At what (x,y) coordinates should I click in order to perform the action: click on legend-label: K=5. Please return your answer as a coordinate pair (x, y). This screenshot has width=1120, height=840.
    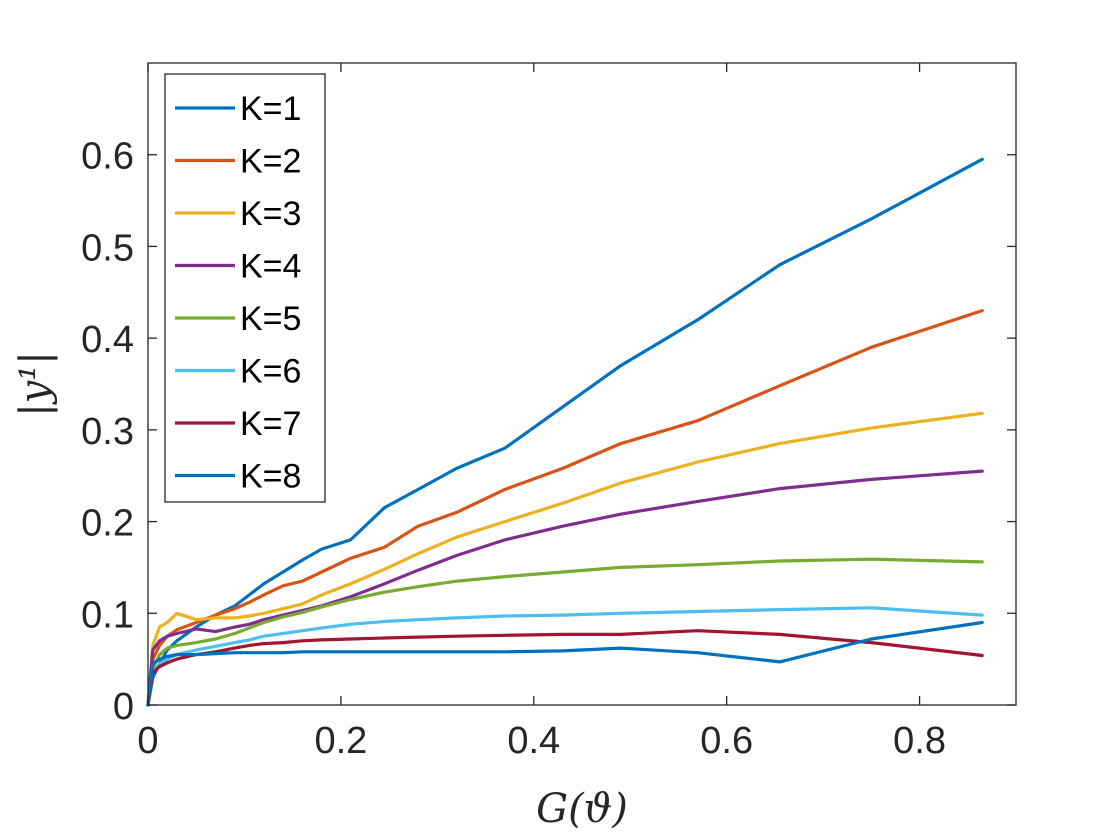
    Looking at the image, I should click on (270, 319).